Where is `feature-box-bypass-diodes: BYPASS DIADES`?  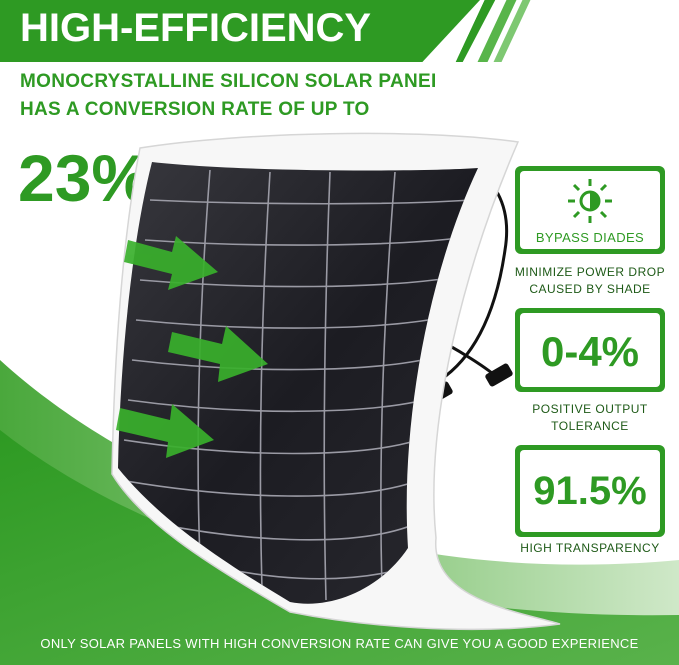 feature-box-bypass-diodes: BYPASS DIADES is located at coordinates (590, 210).